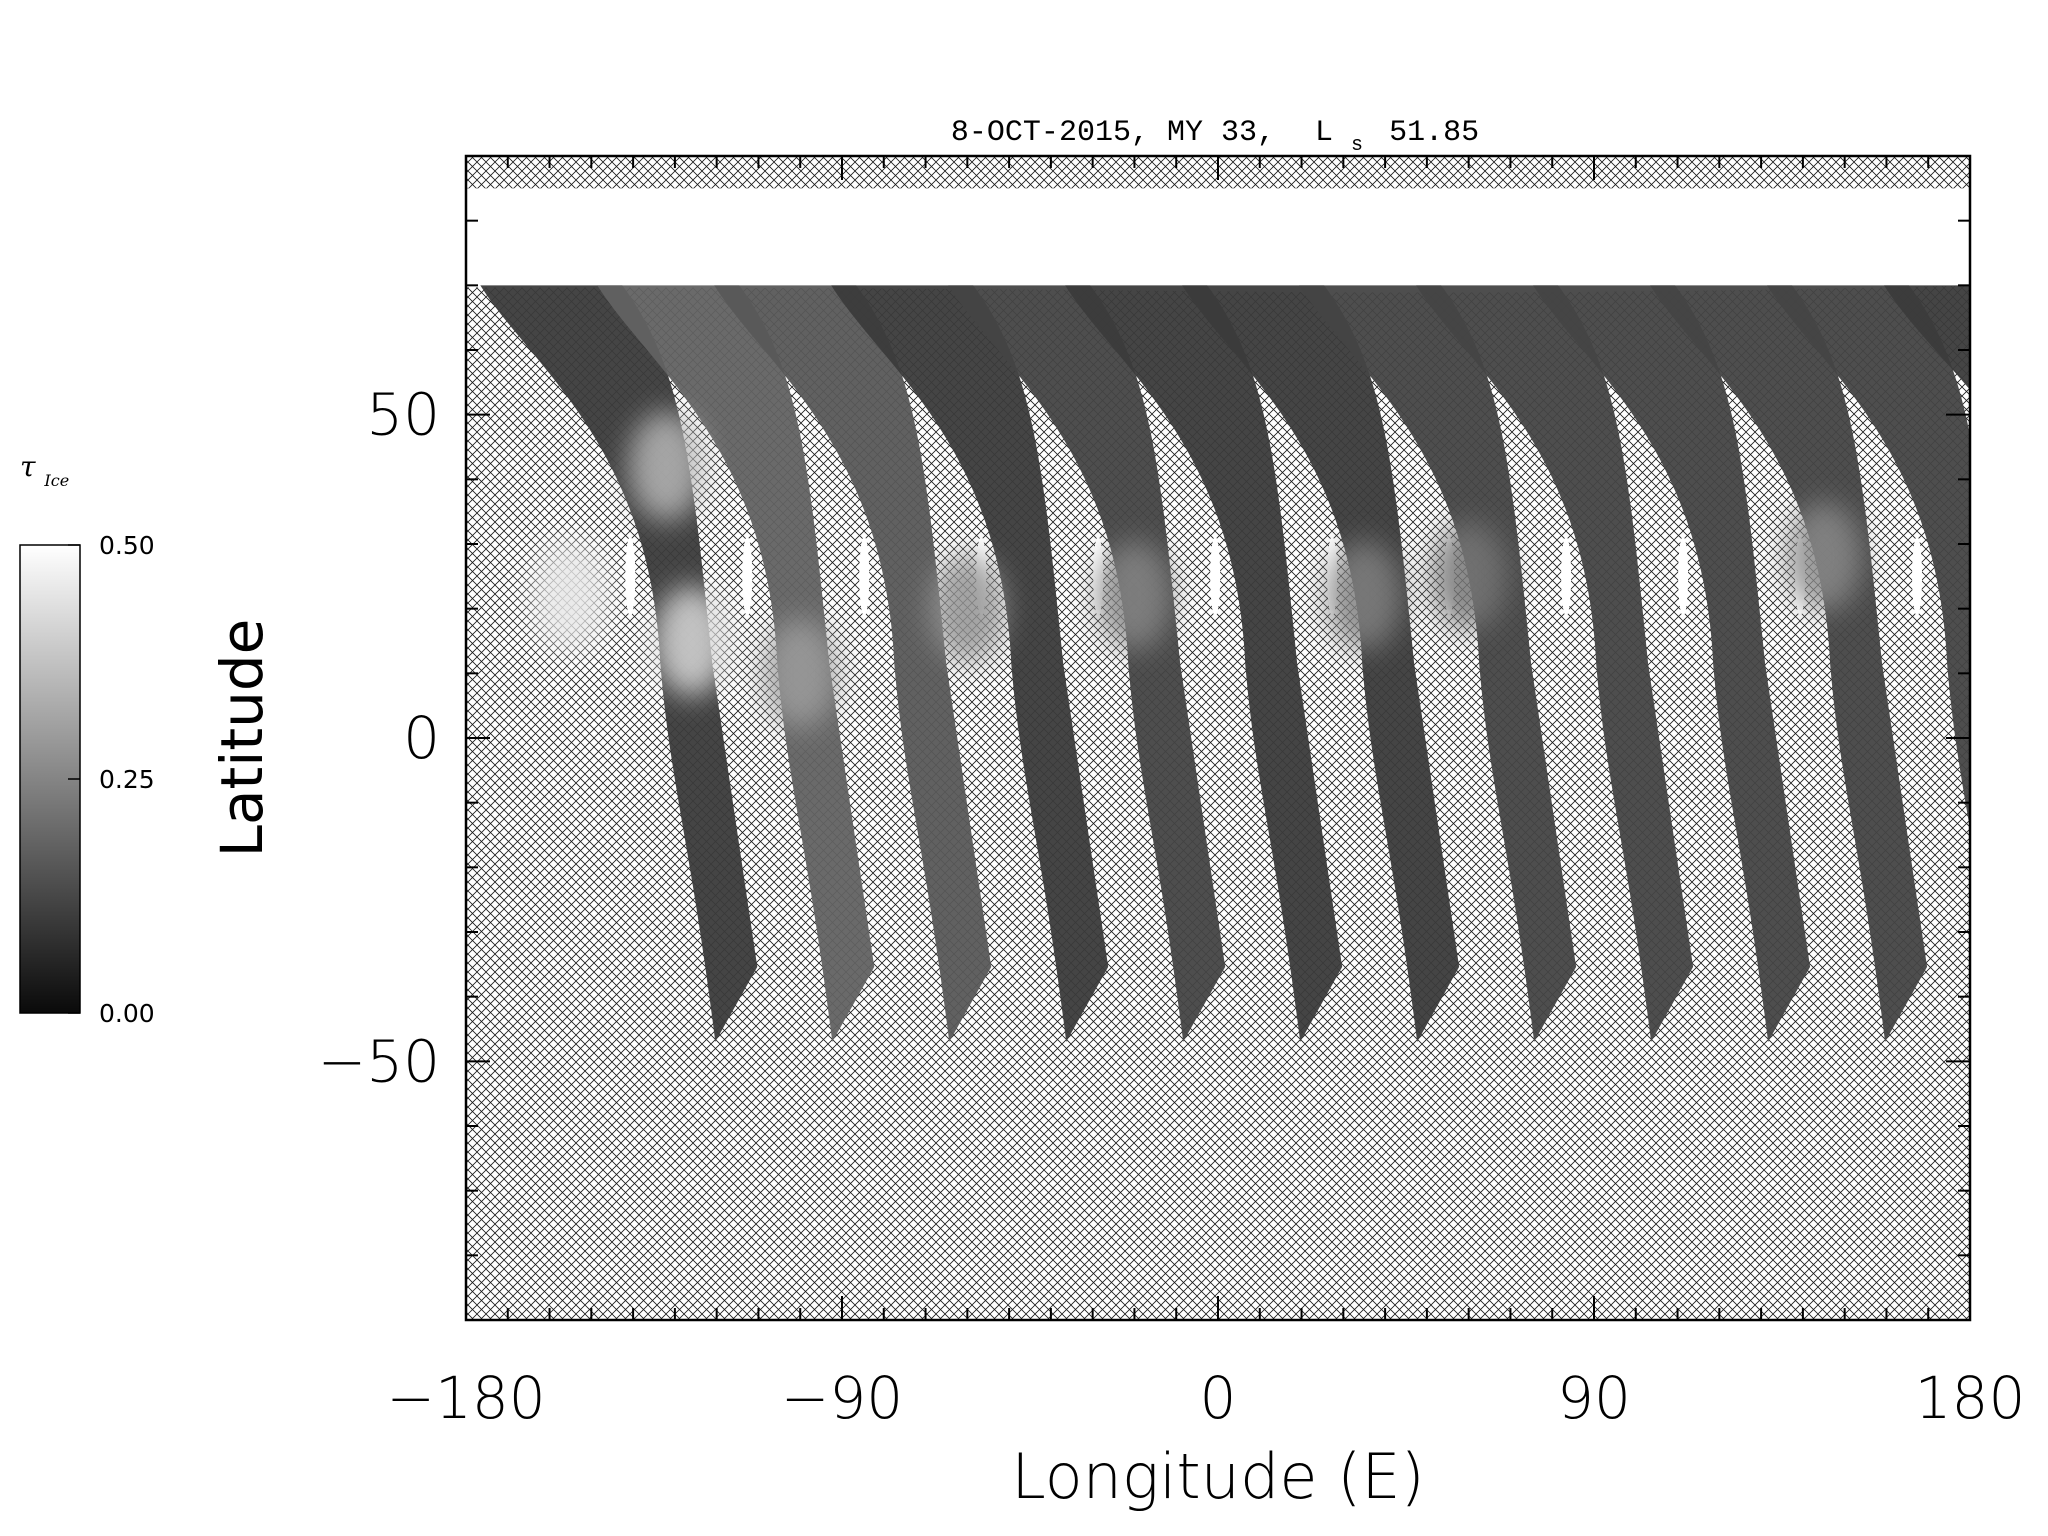  What do you see at coordinates (242, 738) in the screenshot?
I see `y-axis-label: Latitude` at bounding box center [242, 738].